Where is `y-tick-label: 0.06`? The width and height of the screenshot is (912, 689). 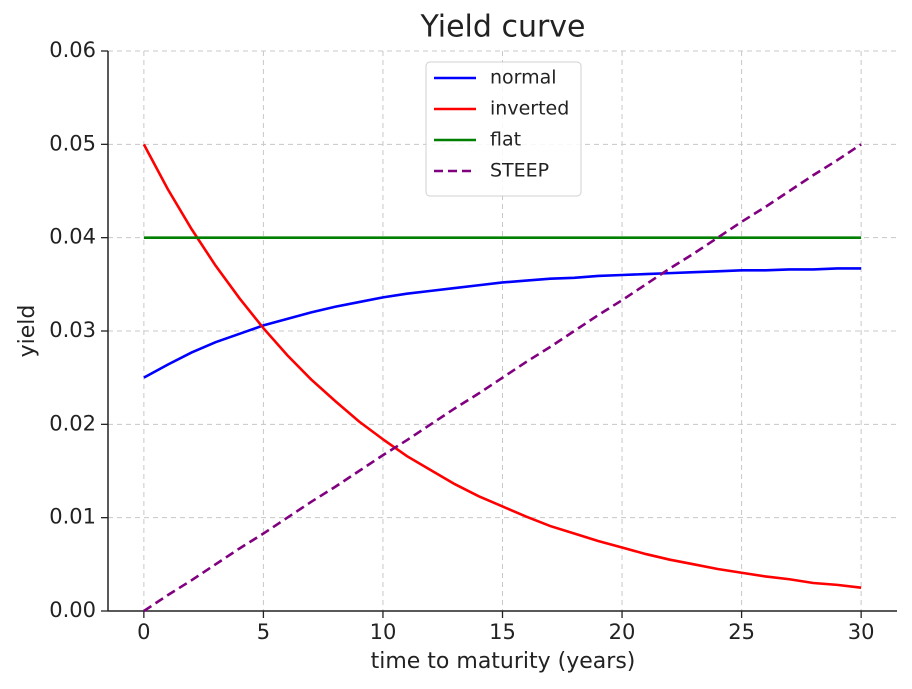 y-tick-label: 0.06 is located at coordinates (72, 50).